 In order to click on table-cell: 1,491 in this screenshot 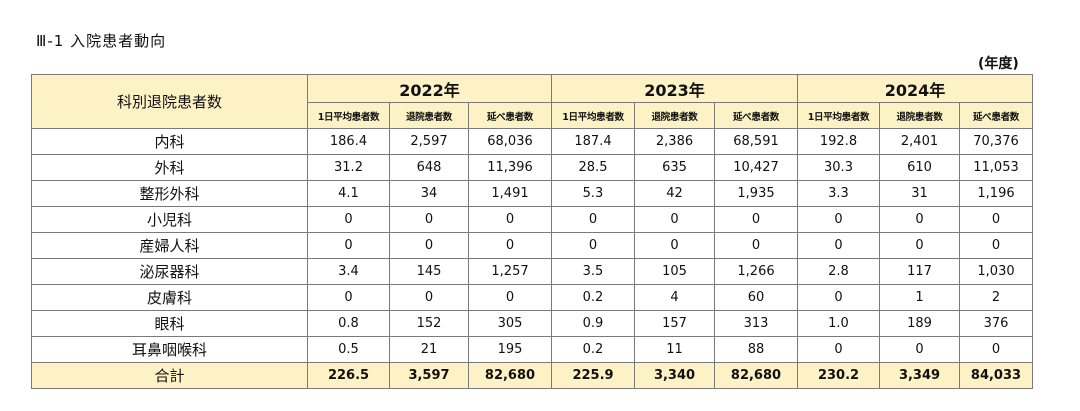, I will do `click(510, 193)`.